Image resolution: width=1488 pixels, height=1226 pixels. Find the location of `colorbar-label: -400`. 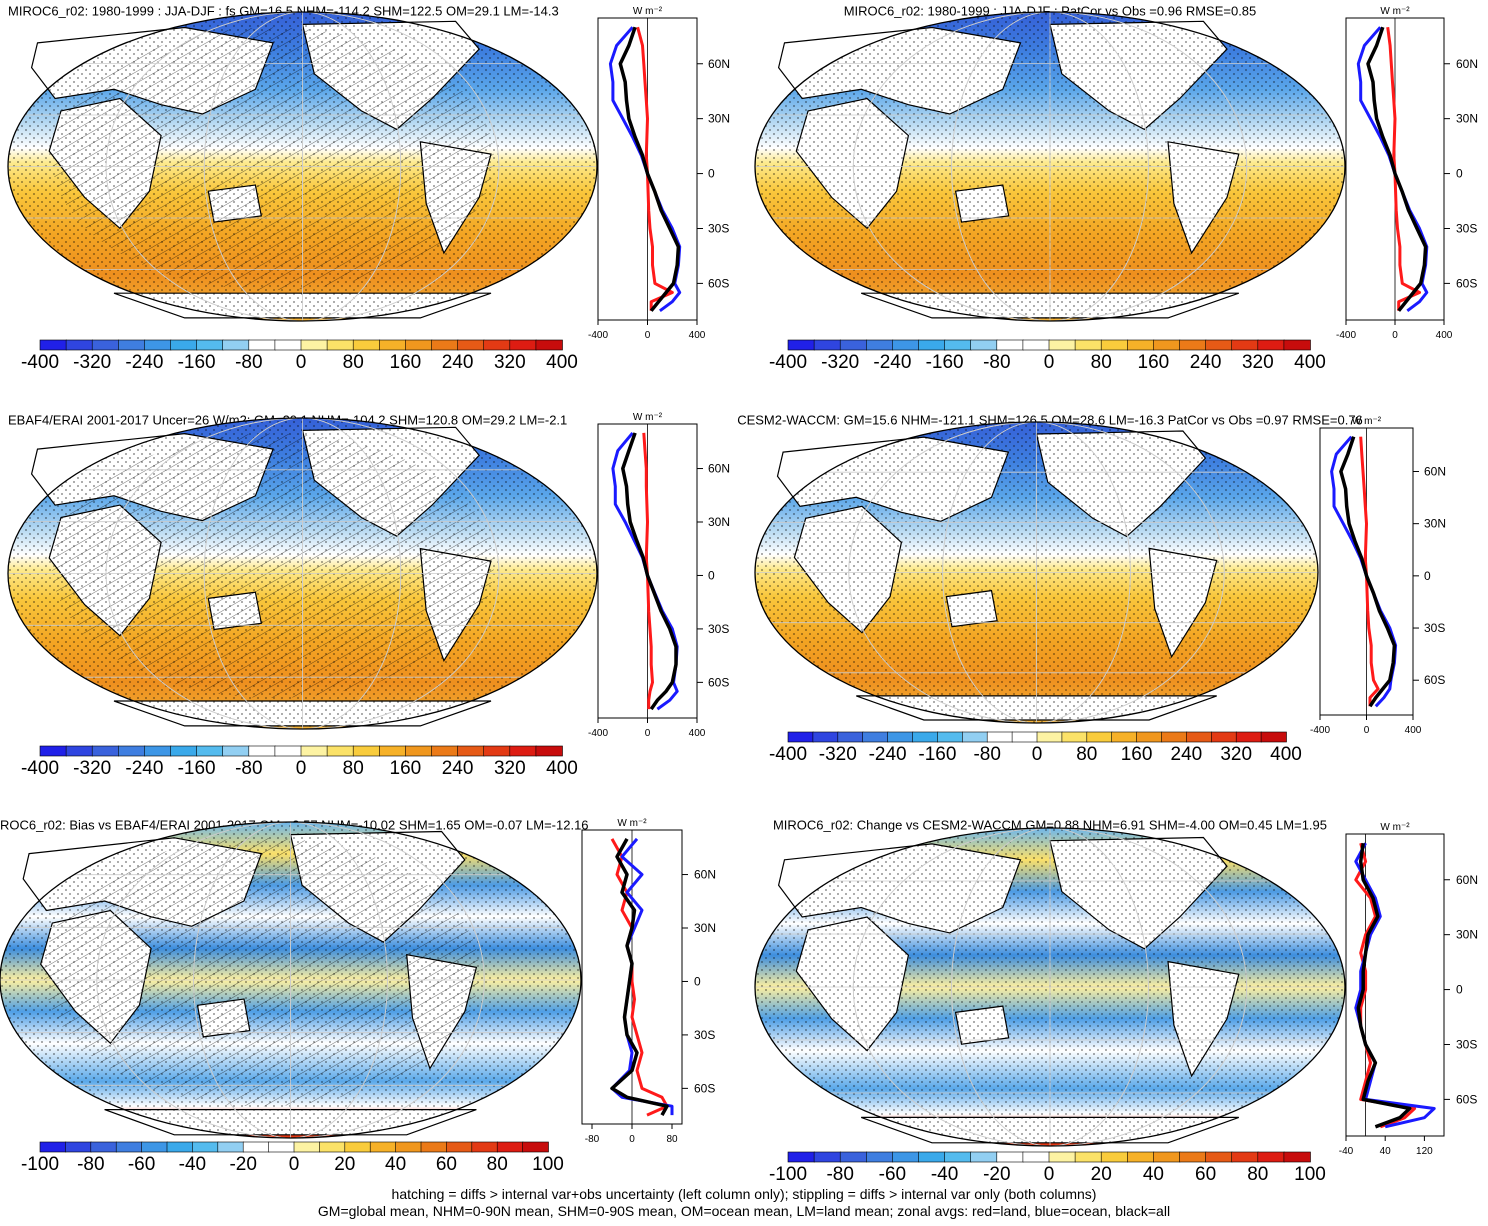

colorbar-label: -400 is located at coordinates (40, 362).